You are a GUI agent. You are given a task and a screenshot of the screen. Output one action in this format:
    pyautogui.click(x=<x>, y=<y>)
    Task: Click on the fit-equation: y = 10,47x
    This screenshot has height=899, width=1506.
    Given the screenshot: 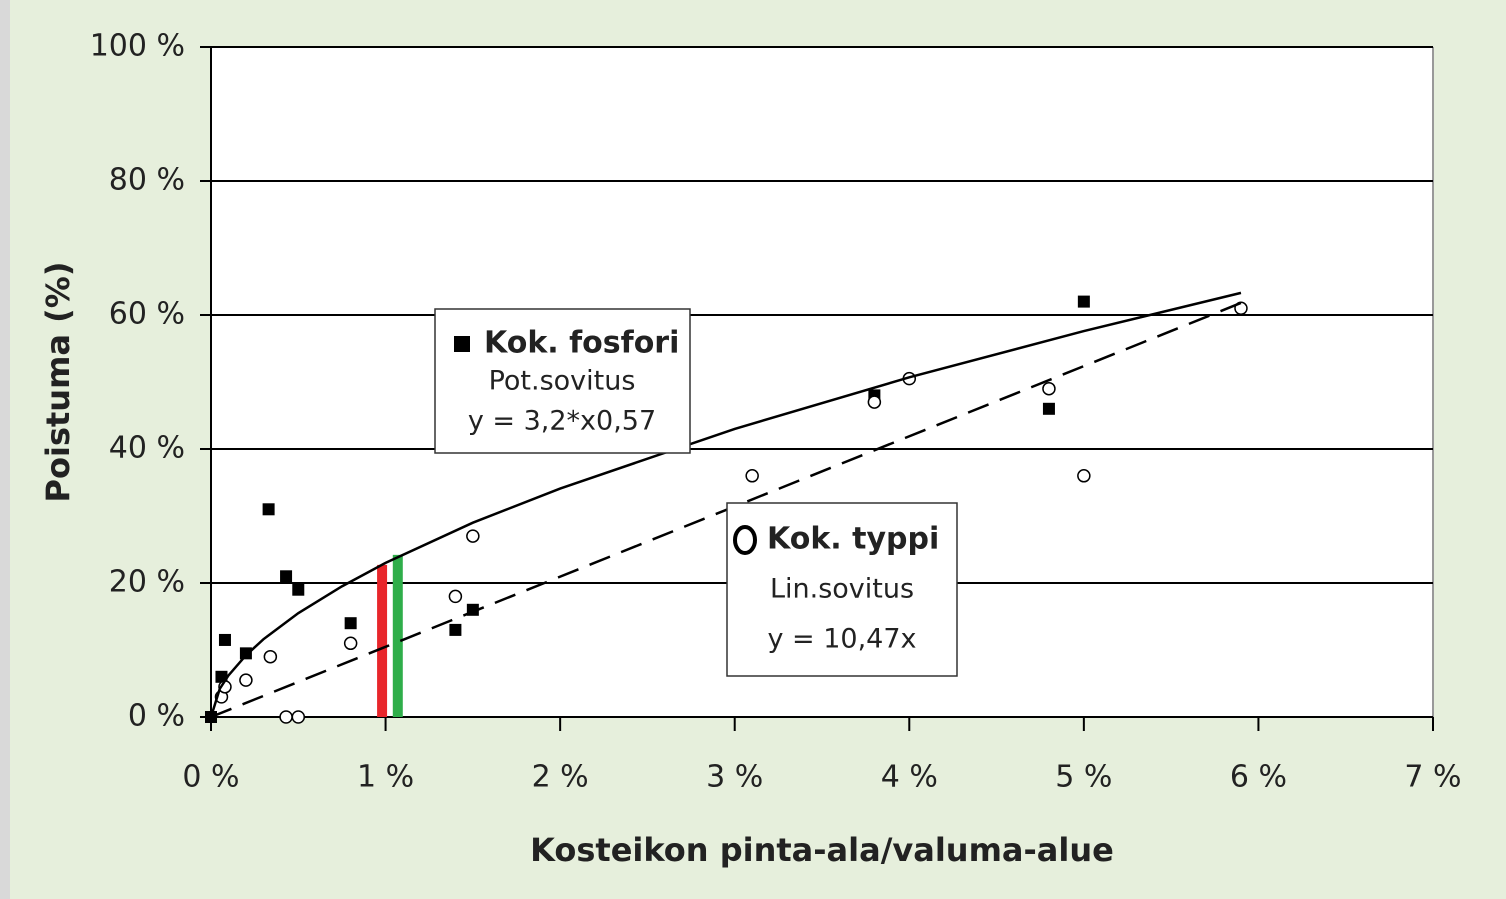 What is the action you would take?
    pyautogui.click(x=841, y=639)
    